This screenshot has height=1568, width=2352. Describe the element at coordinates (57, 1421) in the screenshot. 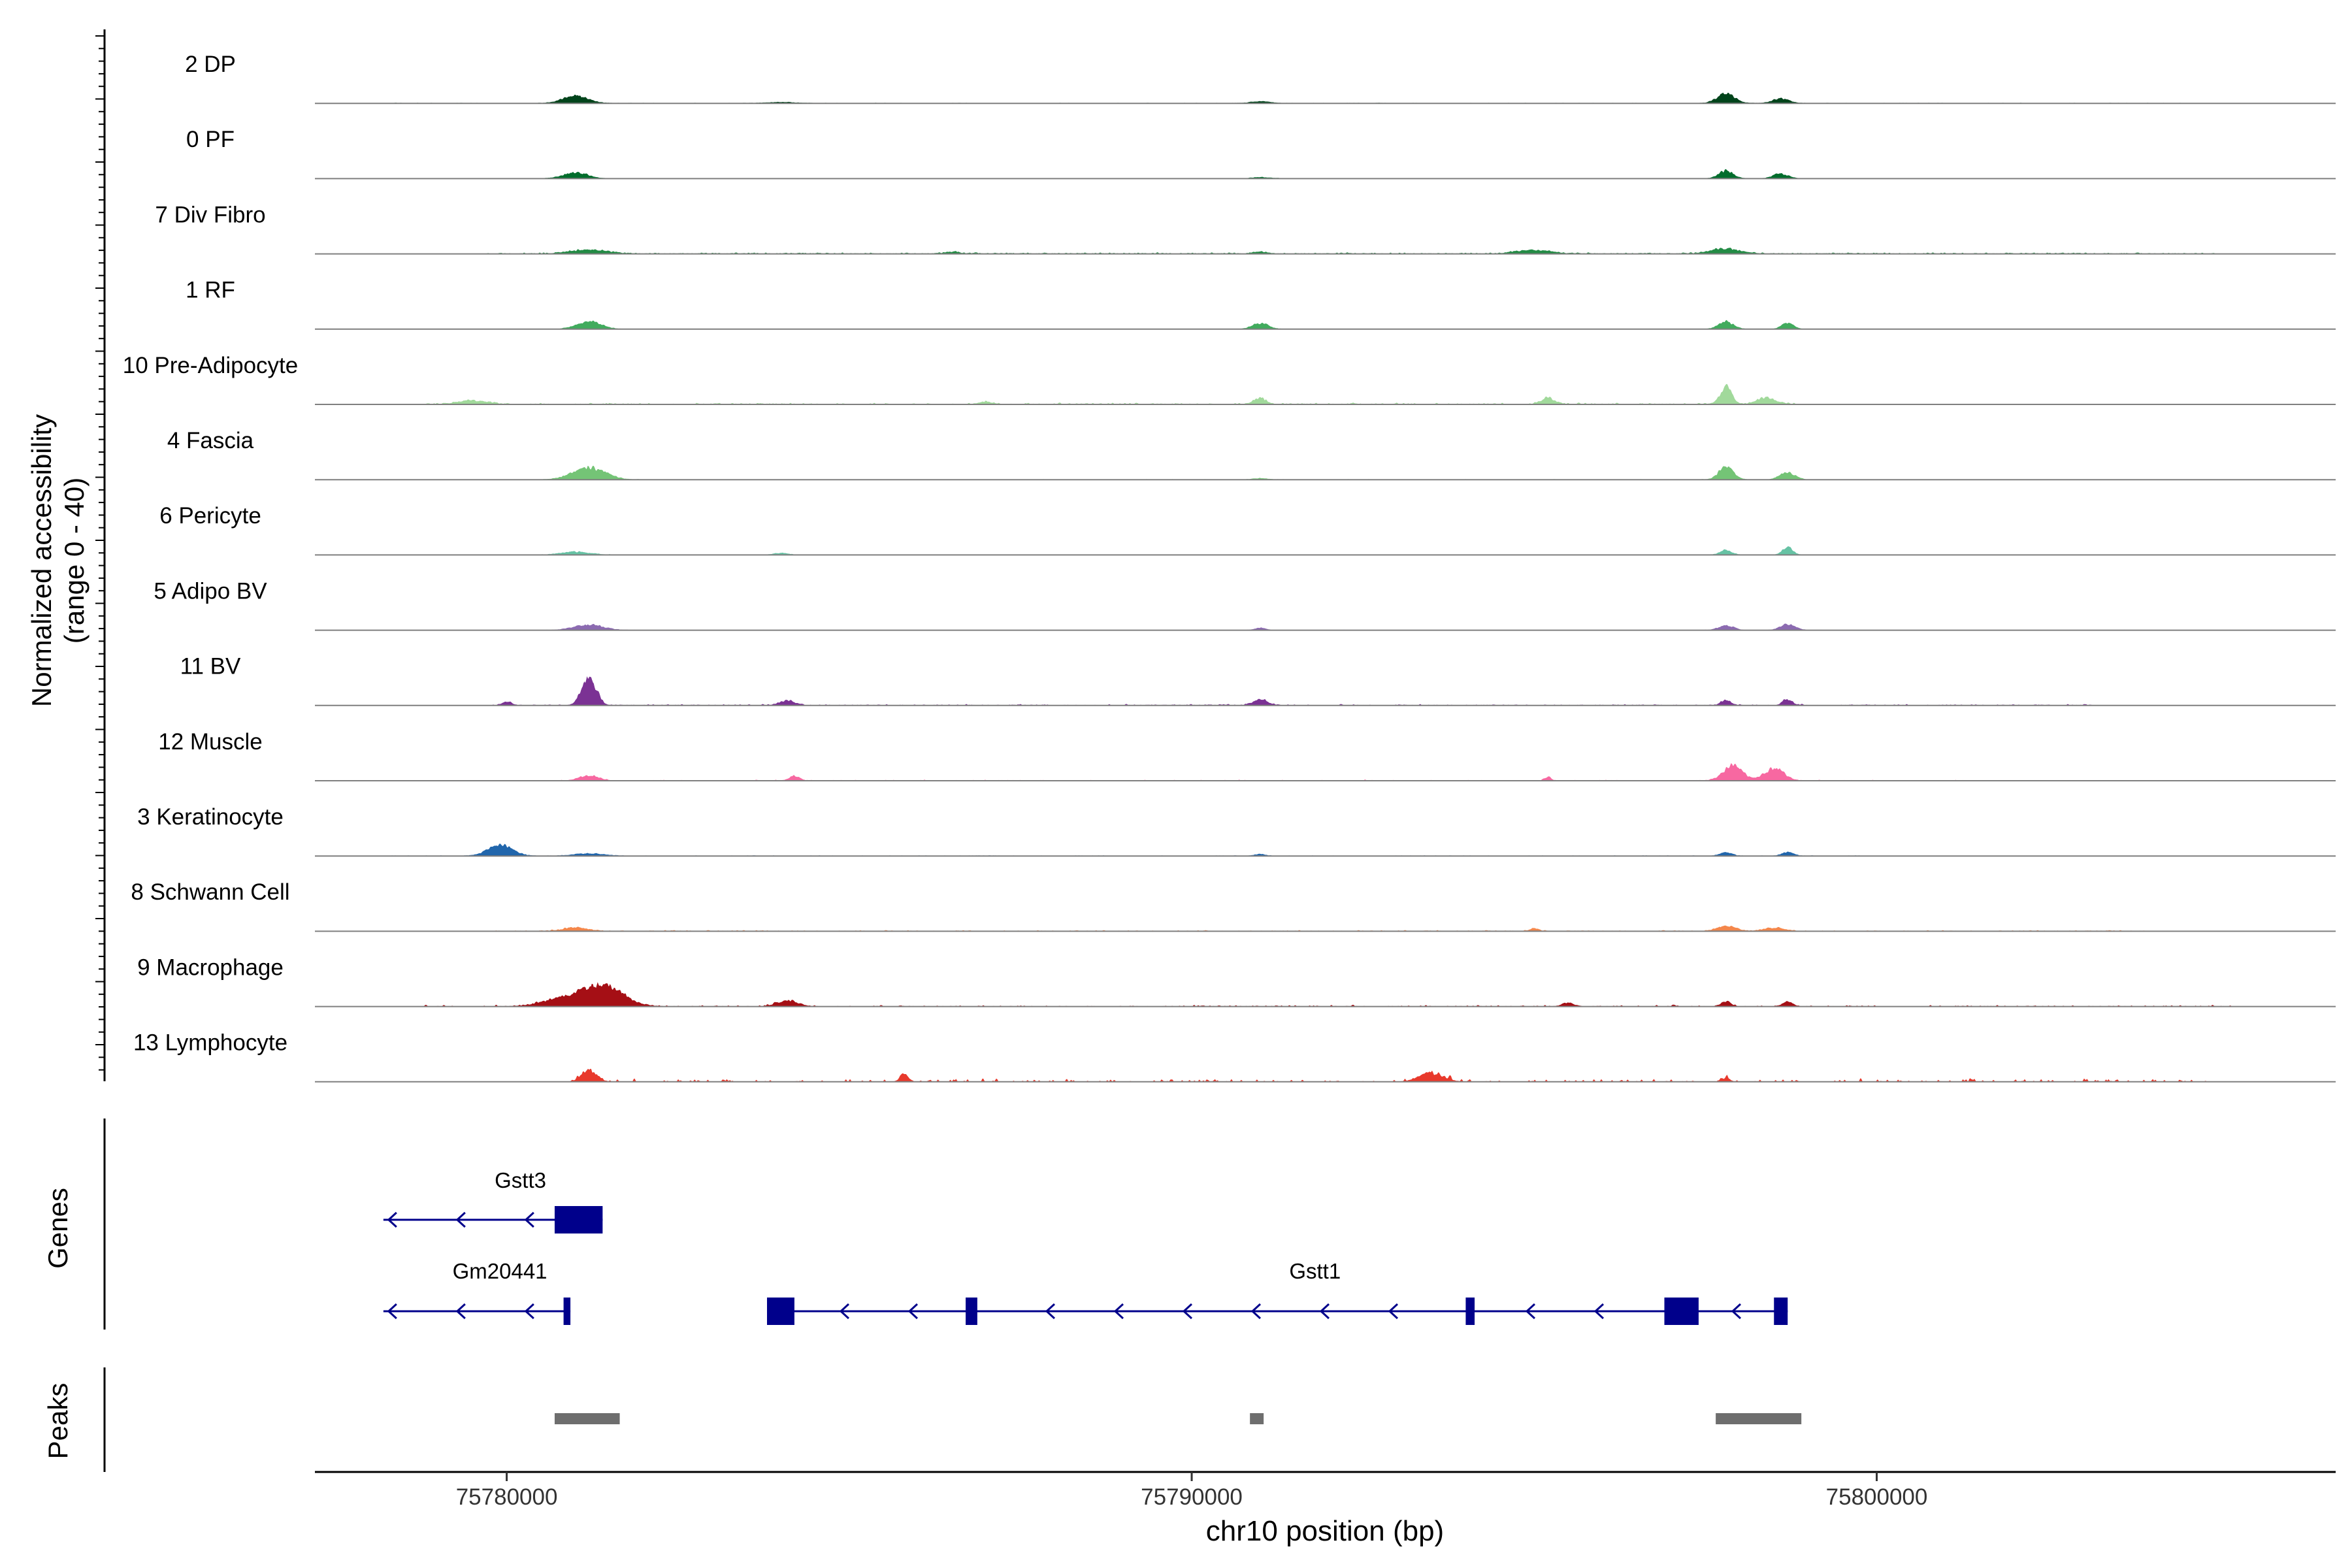

I see `peaks-panel-label: Peaks` at that location.